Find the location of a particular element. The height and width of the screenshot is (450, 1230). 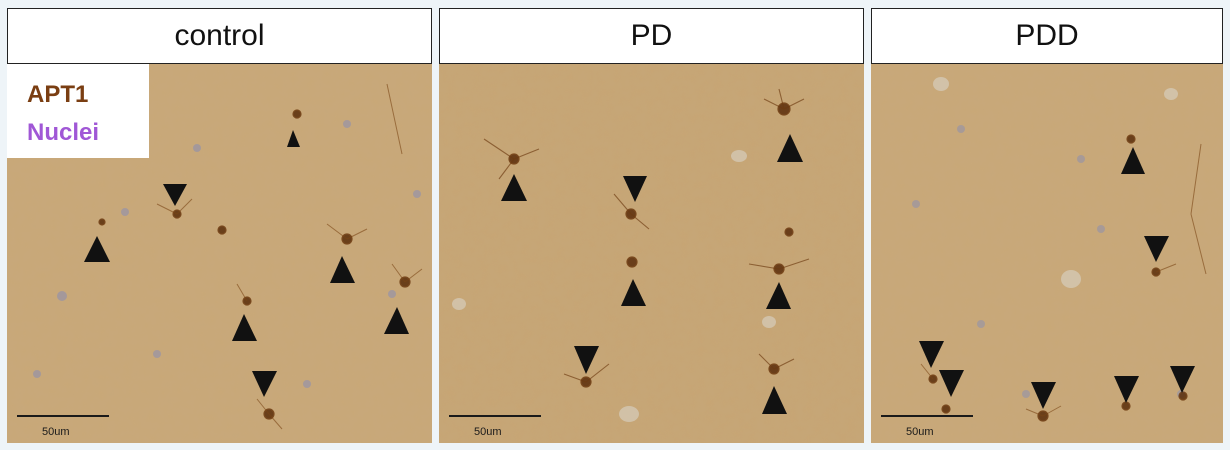

panel-title: control is located at coordinates (219, 36).